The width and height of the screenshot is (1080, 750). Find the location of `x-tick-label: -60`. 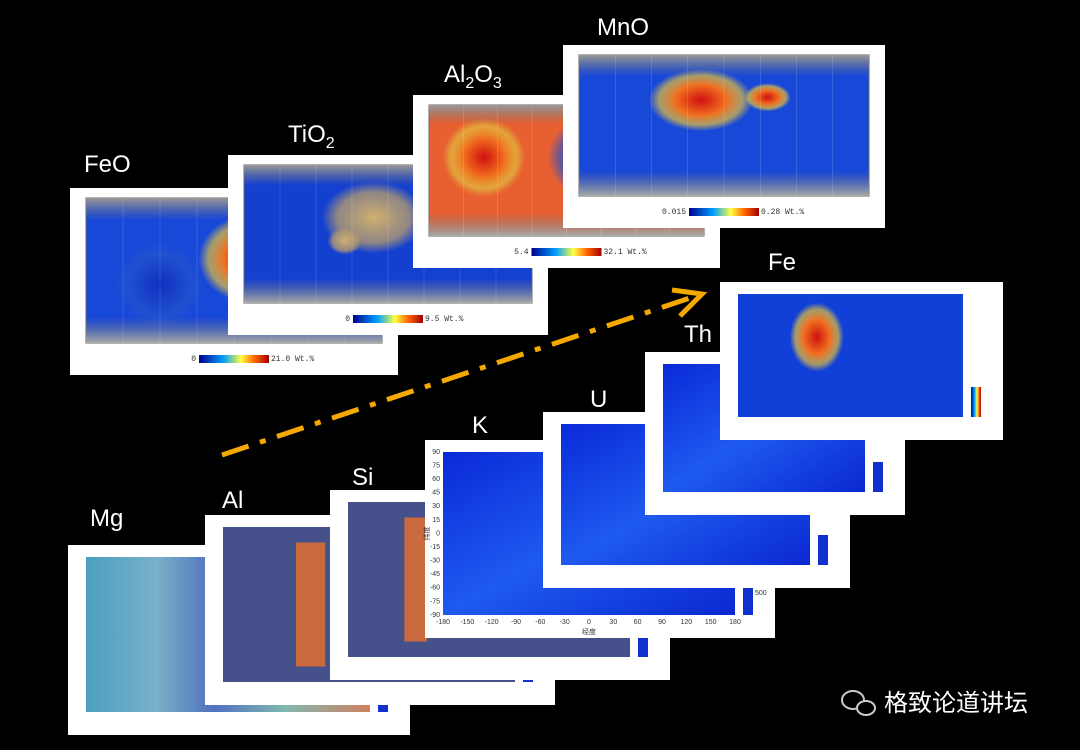

x-tick-label: -60 is located at coordinates (540, 622).